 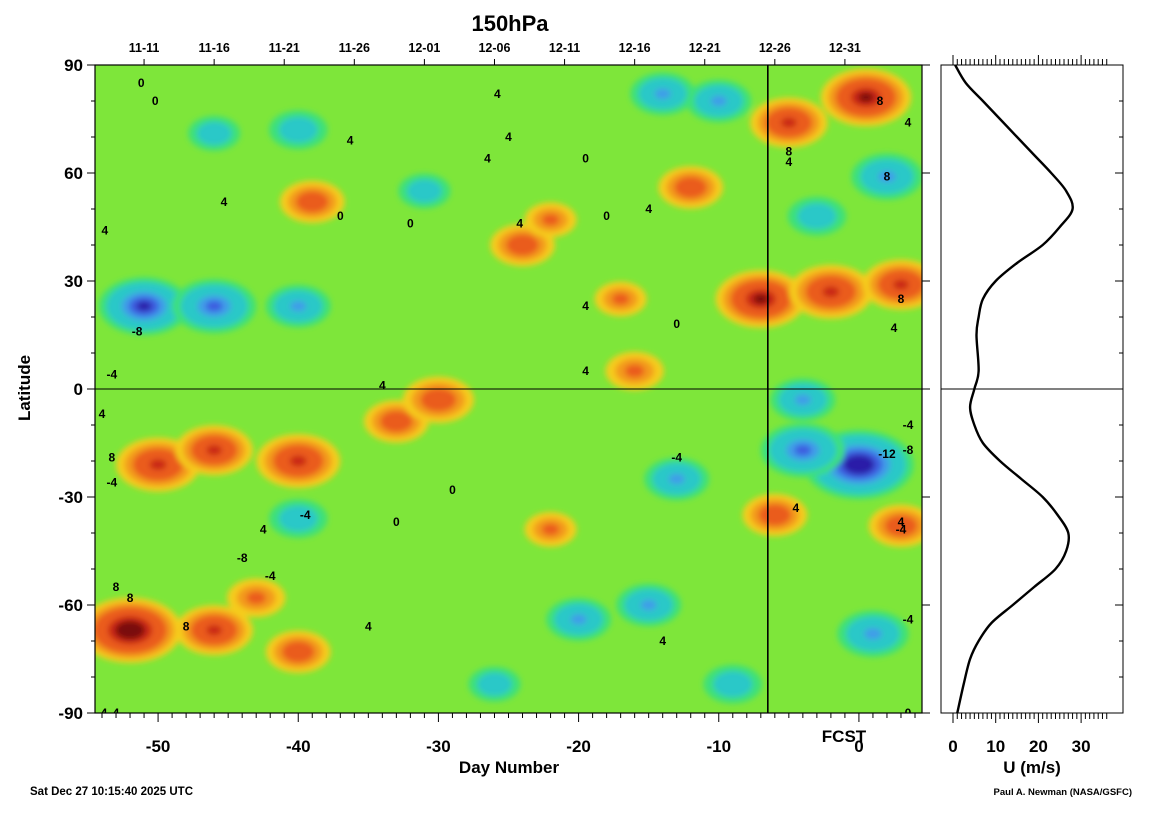 I want to click on profile-x-tick-label: 10, so click(x=995, y=746).